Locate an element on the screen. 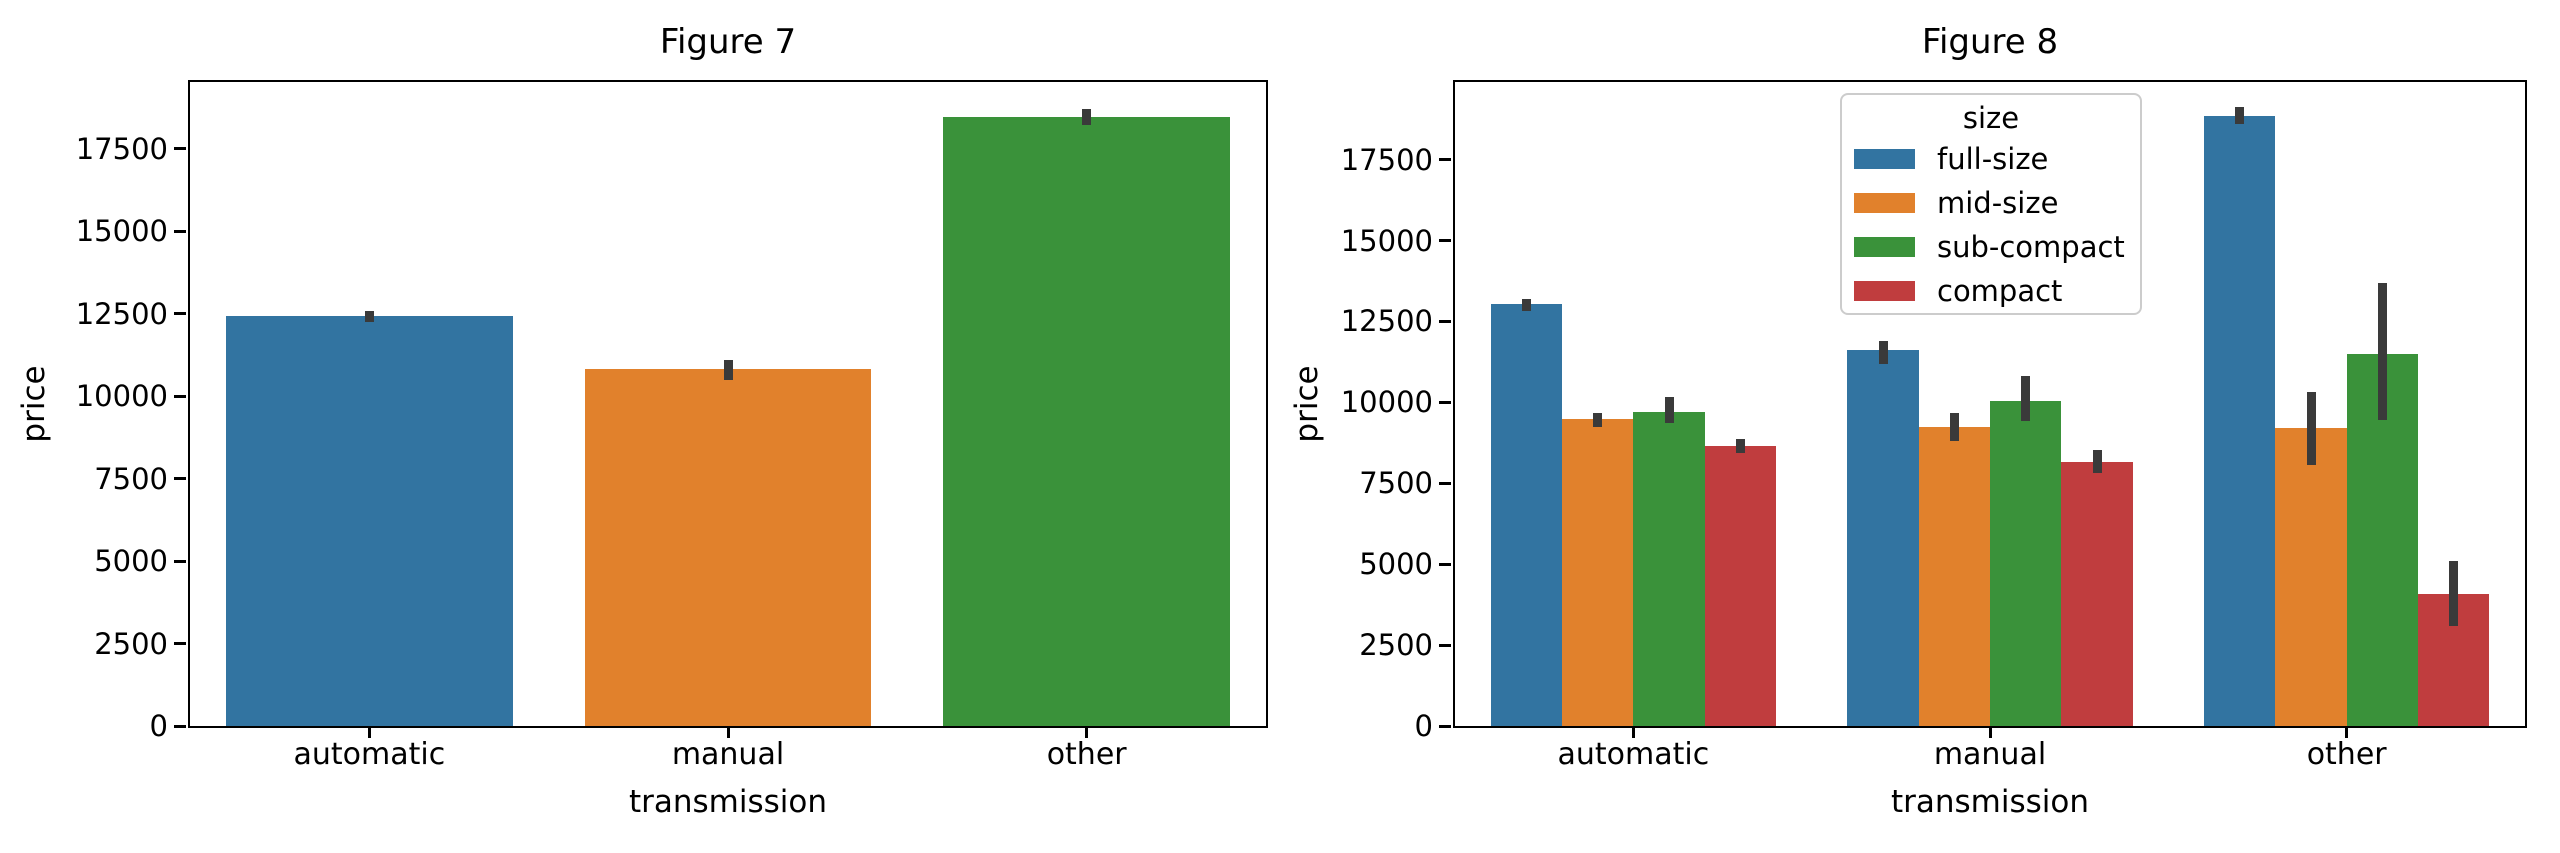  bar-manual-full-size is located at coordinates (1883, 537).